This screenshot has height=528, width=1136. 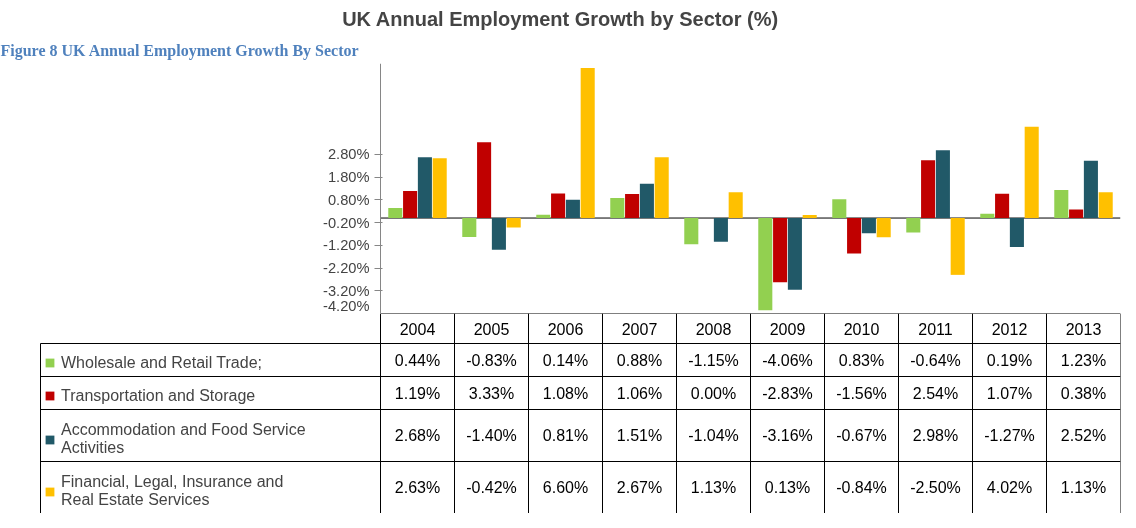 I want to click on data-label: -2.83%, so click(x=787, y=393).